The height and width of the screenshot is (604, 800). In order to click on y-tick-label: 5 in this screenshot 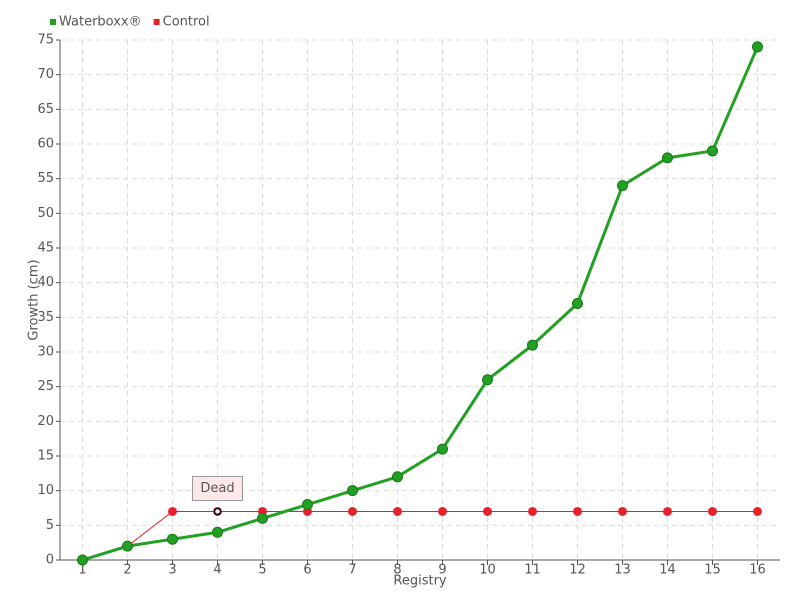, I will do `click(50, 525)`.